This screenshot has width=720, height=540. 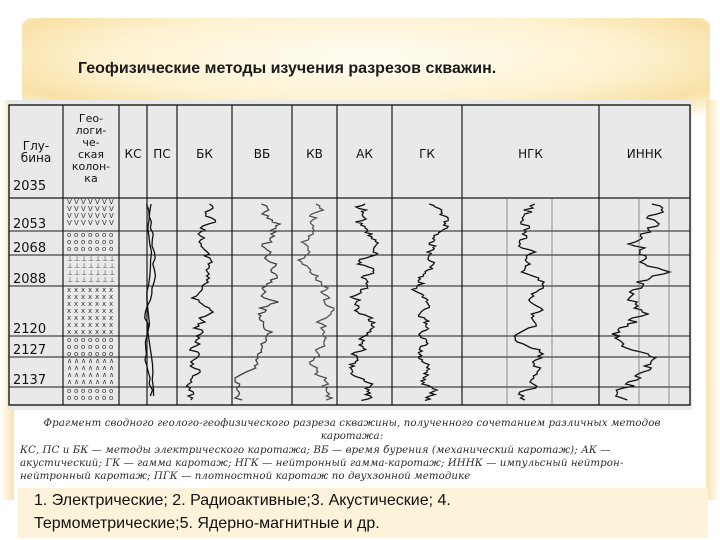 What do you see at coordinates (427, 154) in the screenshot?
I see `column-header-label: ГК` at bounding box center [427, 154].